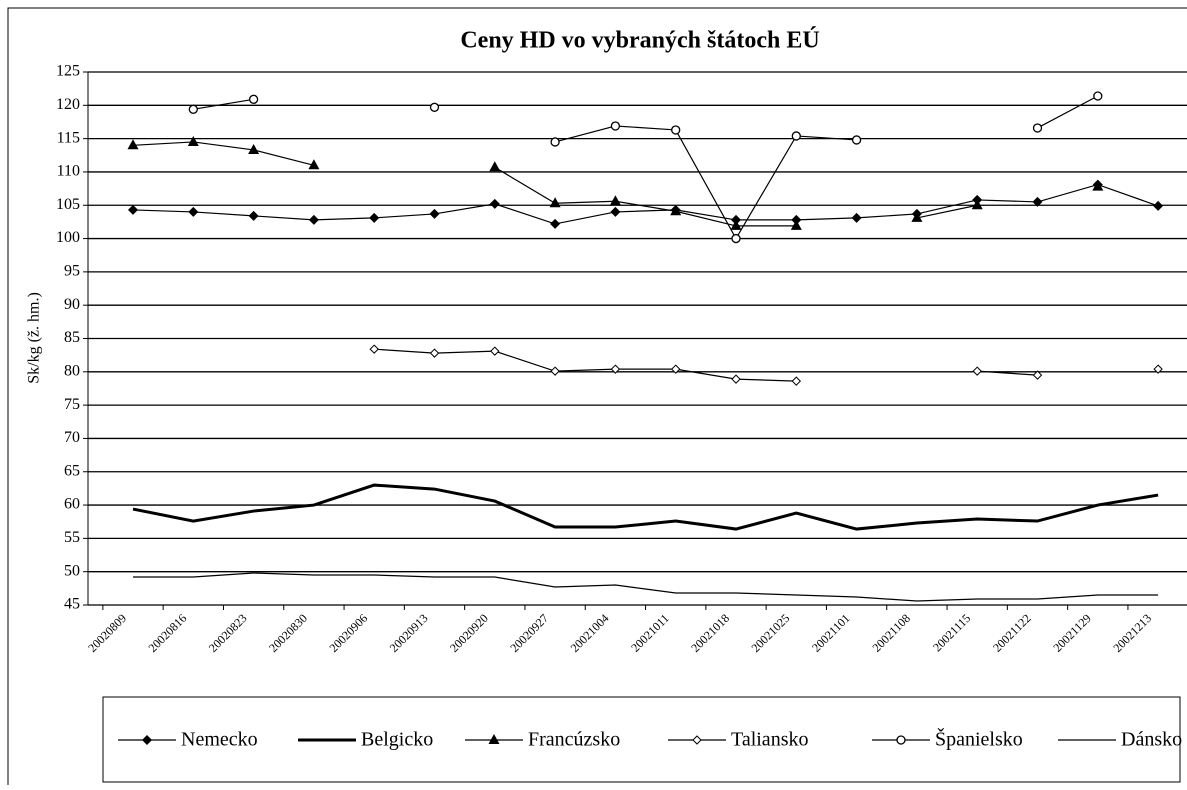 Image resolution: width=1187 pixels, height=790 pixels. Describe the element at coordinates (72, 304) in the screenshot. I see `y-tick-label: 90` at that location.